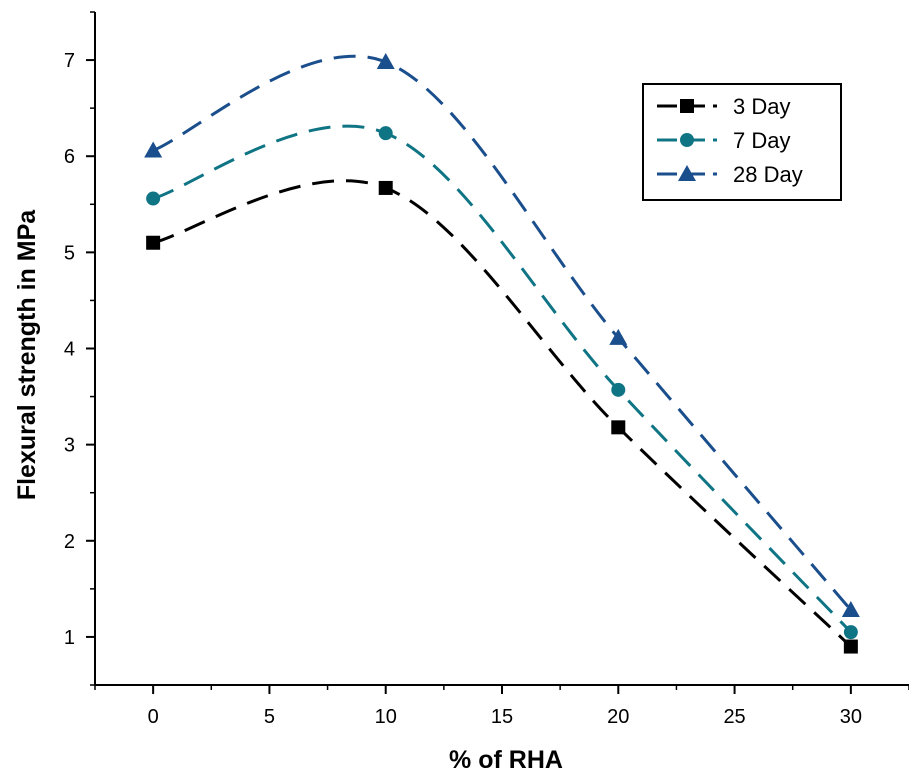 The height and width of the screenshot is (776, 909). What do you see at coordinates (723, 106) in the screenshot?
I see `legend-item: 3 Day` at bounding box center [723, 106].